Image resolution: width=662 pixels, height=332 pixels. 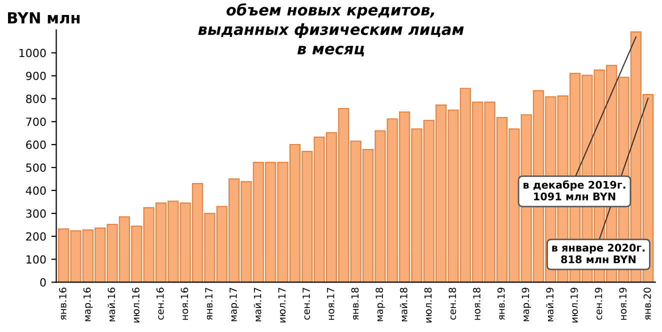 I want to click on y-tick-label: 200, so click(x=36, y=236).